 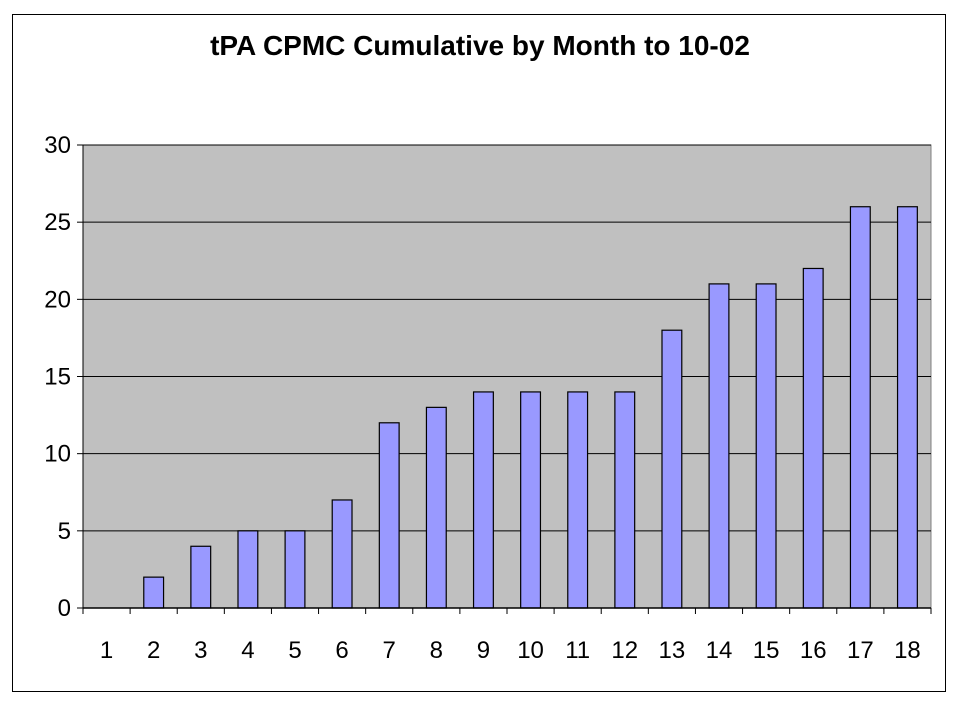 What do you see at coordinates (64, 608) in the screenshot?
I see `y-tick-label: 0` at bounding box center [64, 608].